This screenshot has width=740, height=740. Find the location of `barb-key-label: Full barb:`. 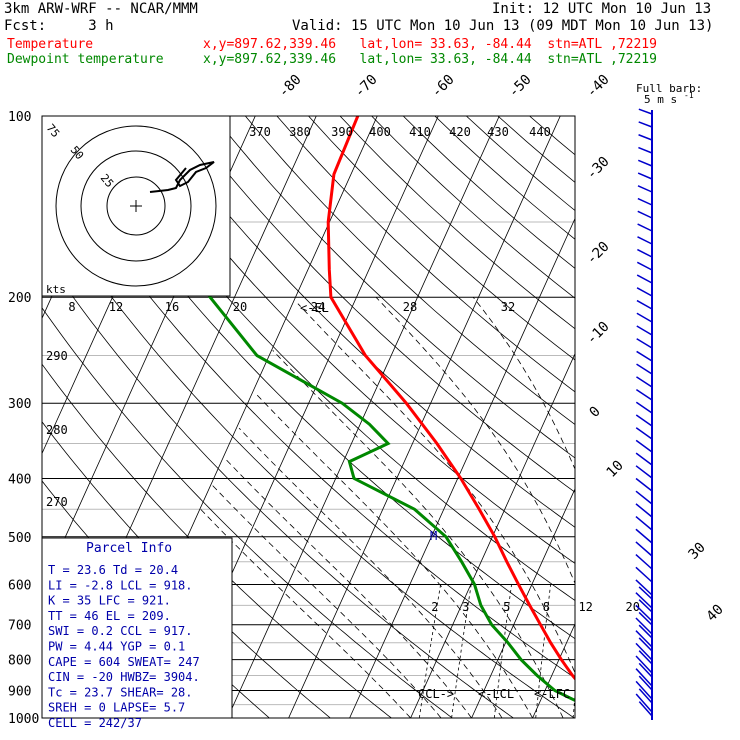

barb-key-label: Full barb: is located at coordinates (669, 88).